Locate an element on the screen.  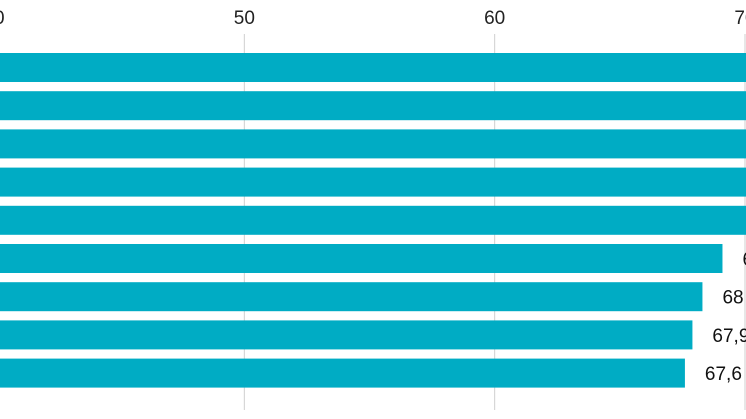
x-tick-label-3: 70 is located at coordinates (740, 18).